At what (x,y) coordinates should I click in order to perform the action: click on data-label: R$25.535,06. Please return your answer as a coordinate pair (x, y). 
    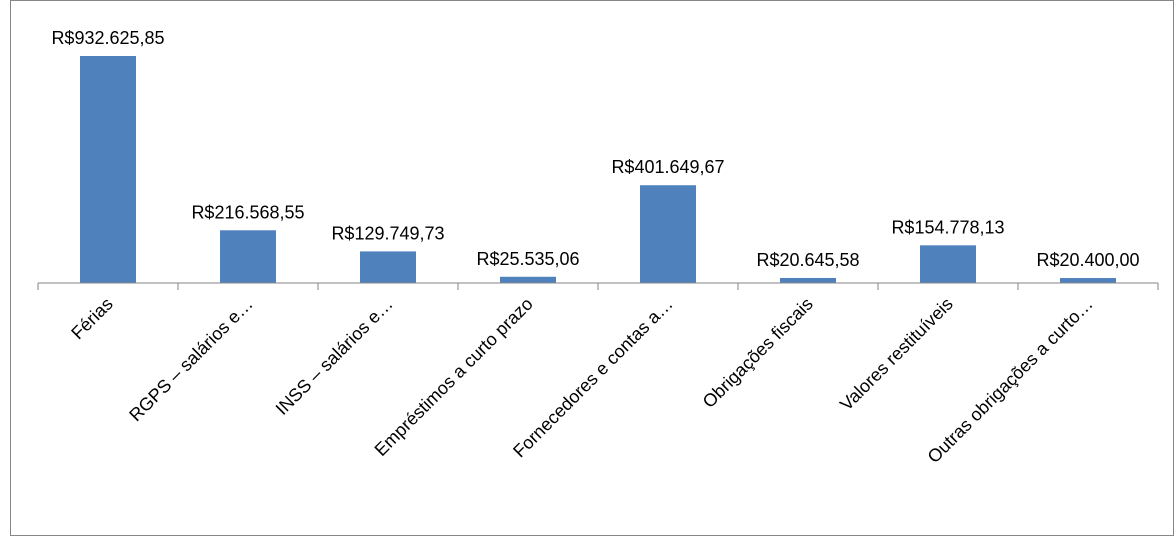
    Looking at the image, I should click on (527, 259).